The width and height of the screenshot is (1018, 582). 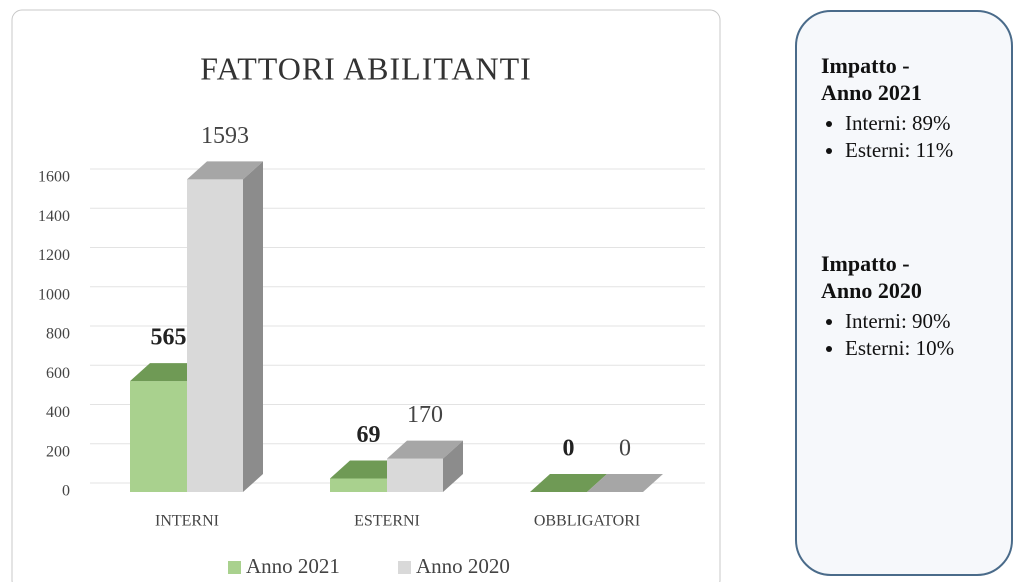 What do you see at coordinates (387, 521) in the screenshot?
I see `x-tick-label: ESTERNI` at bounding box center [387, 521].